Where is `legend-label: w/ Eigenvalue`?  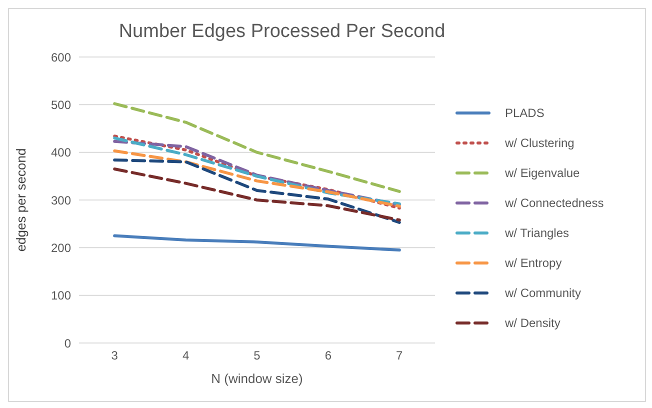
legend-label: w/ Eigenvalue is located at coordinates (542, 173).